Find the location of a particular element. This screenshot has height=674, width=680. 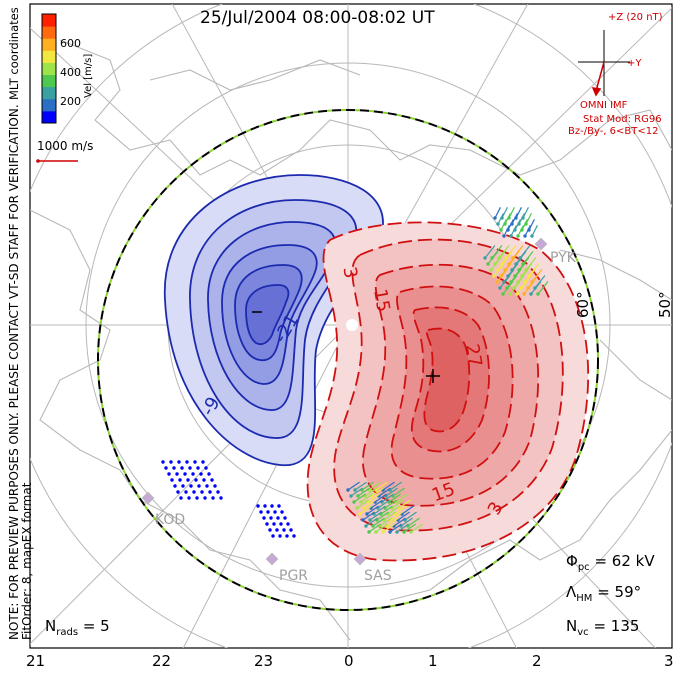

radar-marker-pgr is located at coordinates (272, 559).